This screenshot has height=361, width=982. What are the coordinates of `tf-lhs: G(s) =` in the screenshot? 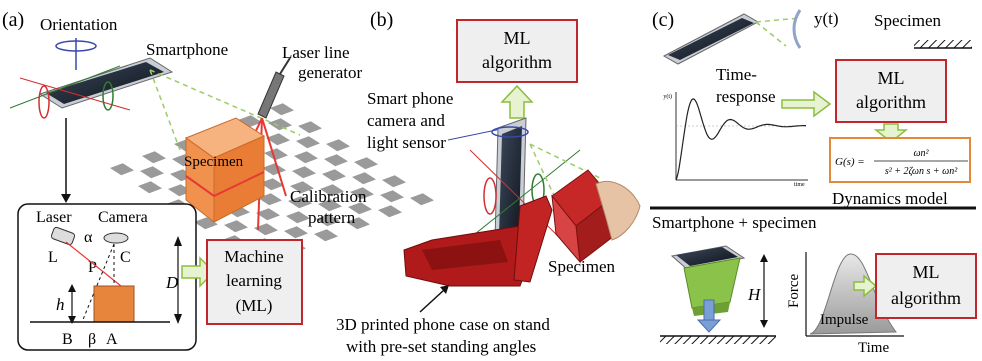 It's located at (850, 162).